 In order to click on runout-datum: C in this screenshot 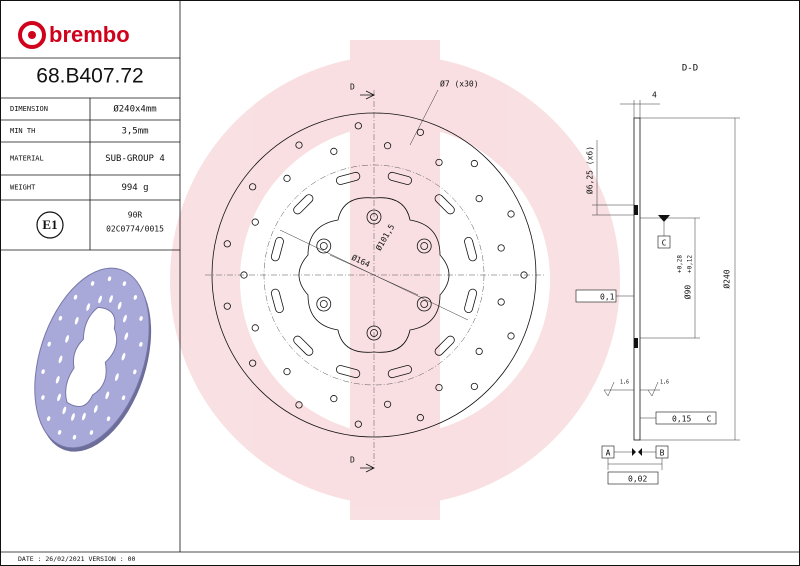, I will do `click(709, 419)`.